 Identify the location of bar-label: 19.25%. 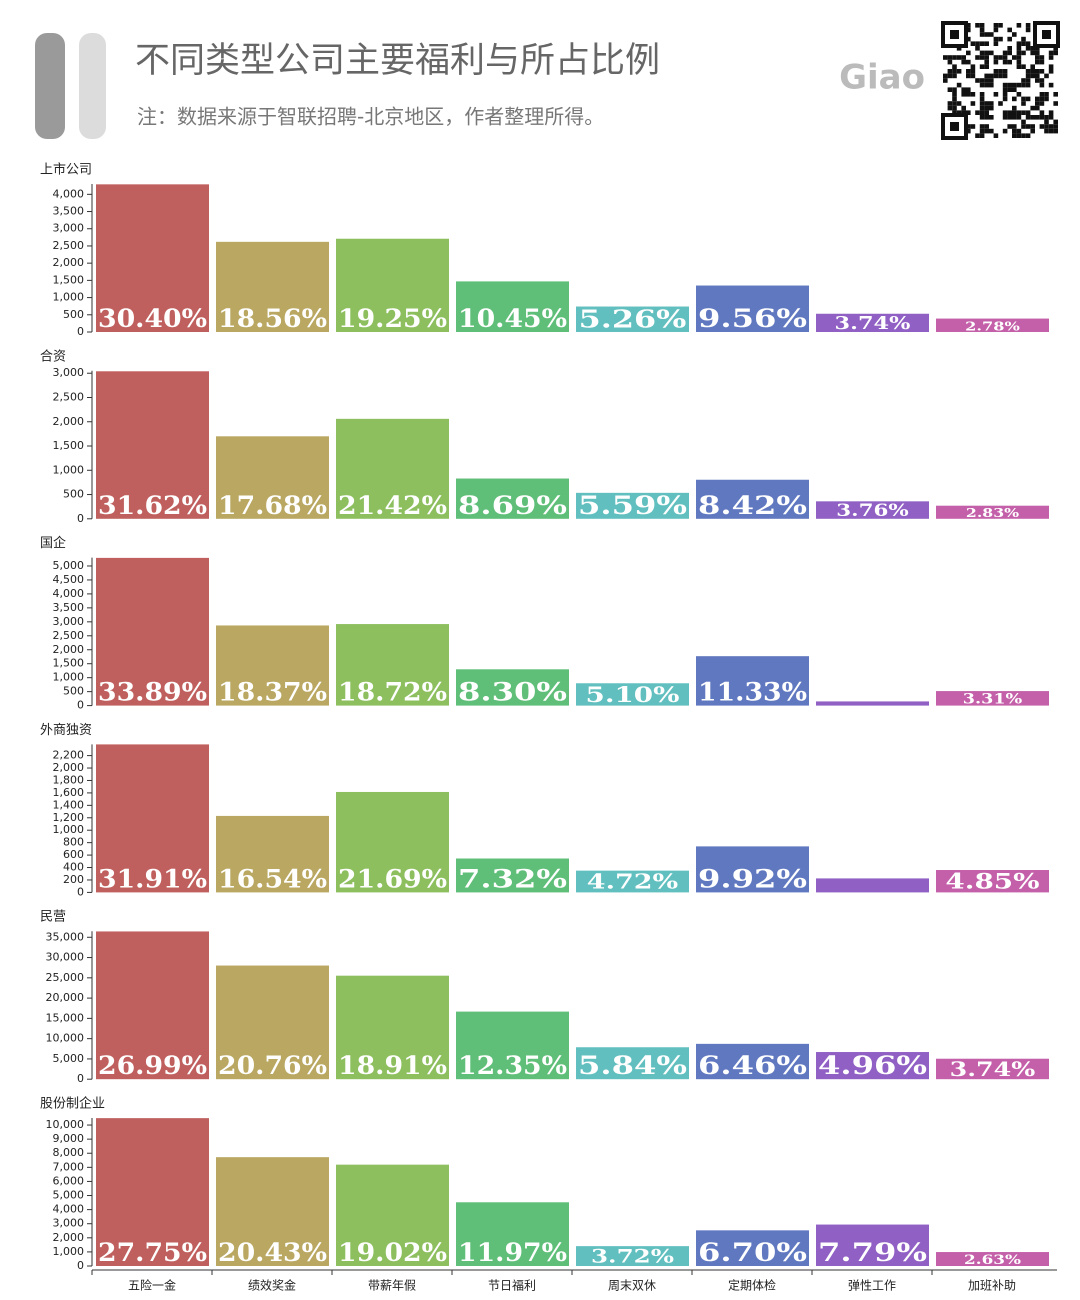
(392, 318).